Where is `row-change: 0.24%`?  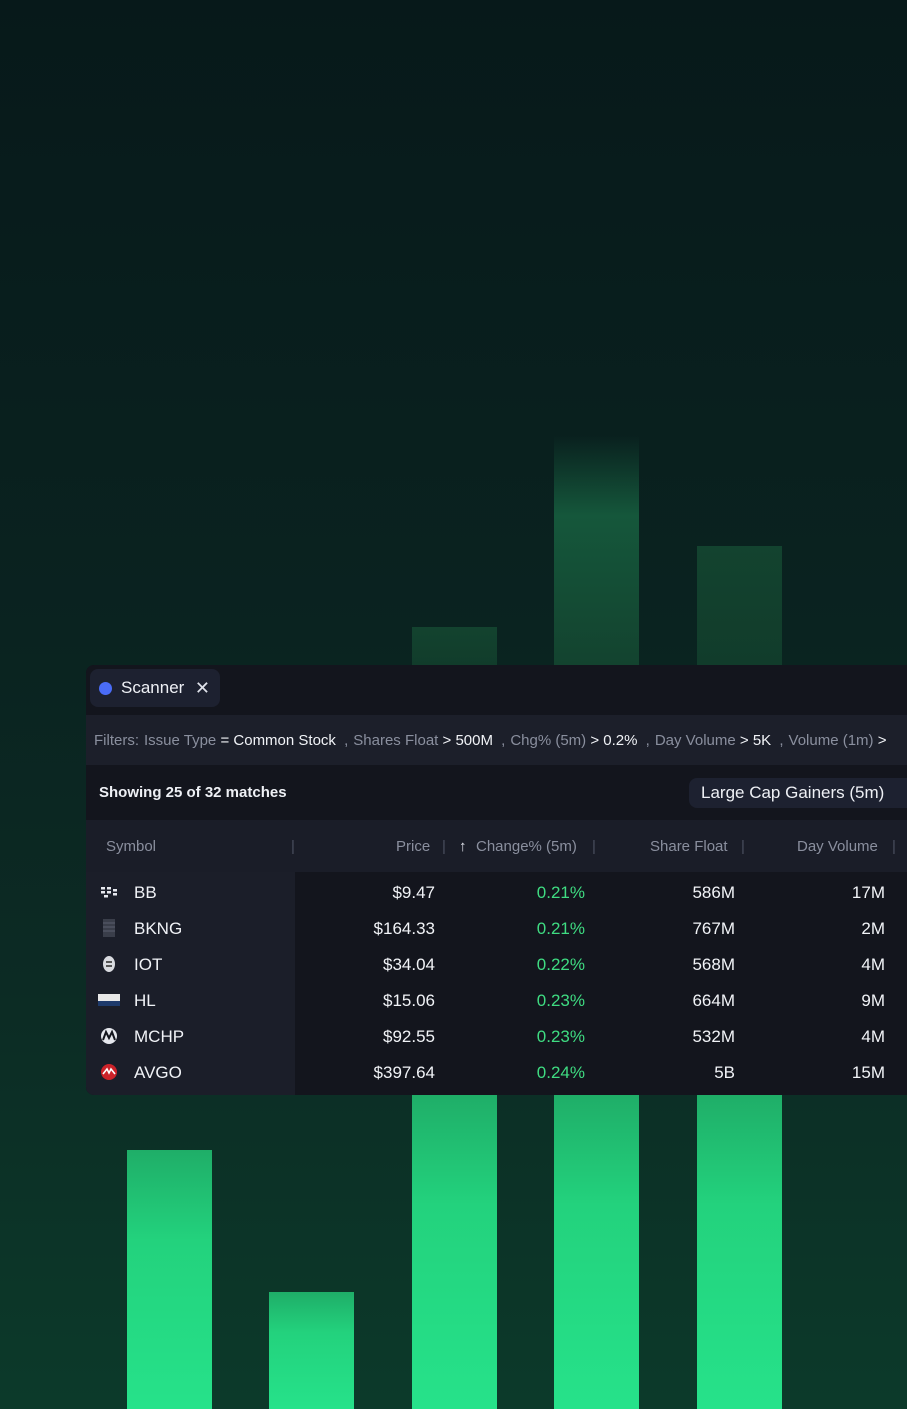 row-change: 0.24% is located at coordinates (560, 1072).